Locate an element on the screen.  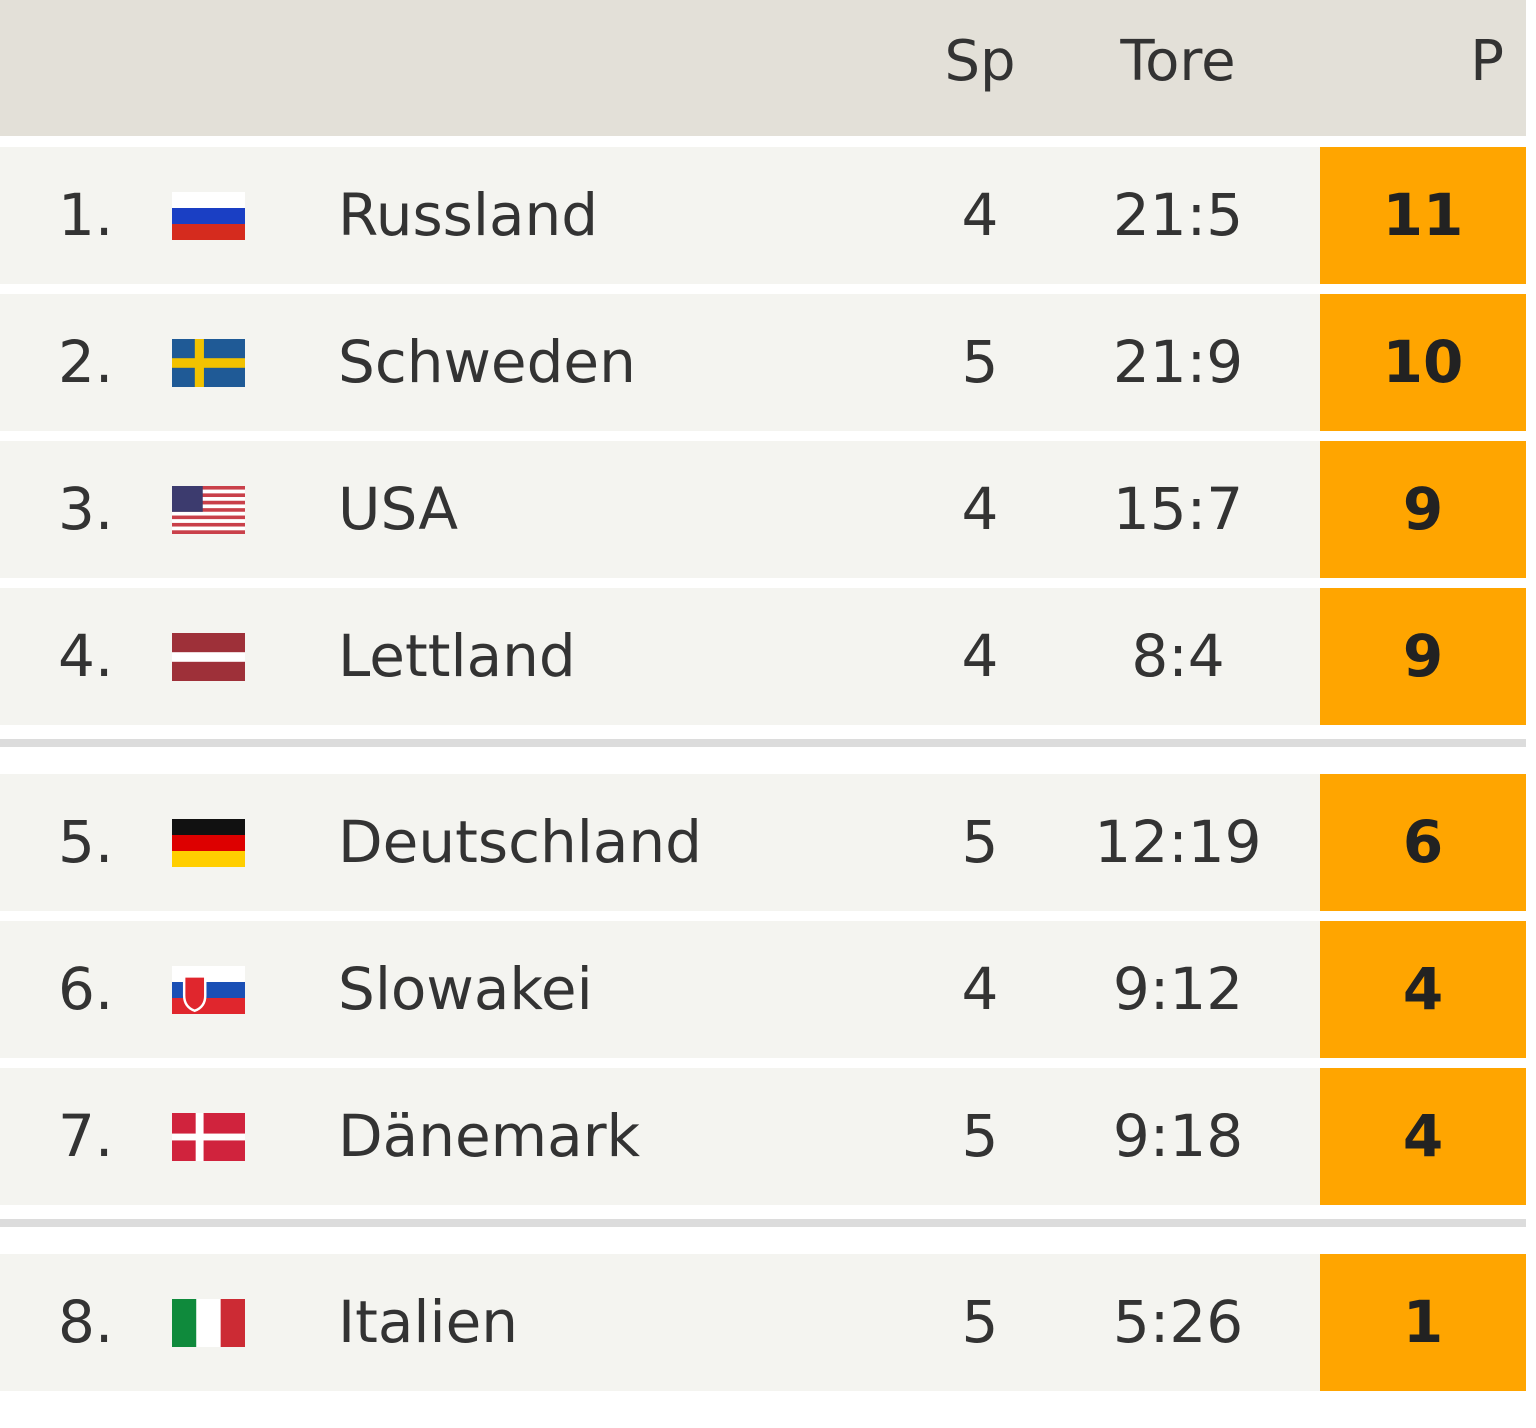
points-cell: 10 is located at coordinates (1423, 362).